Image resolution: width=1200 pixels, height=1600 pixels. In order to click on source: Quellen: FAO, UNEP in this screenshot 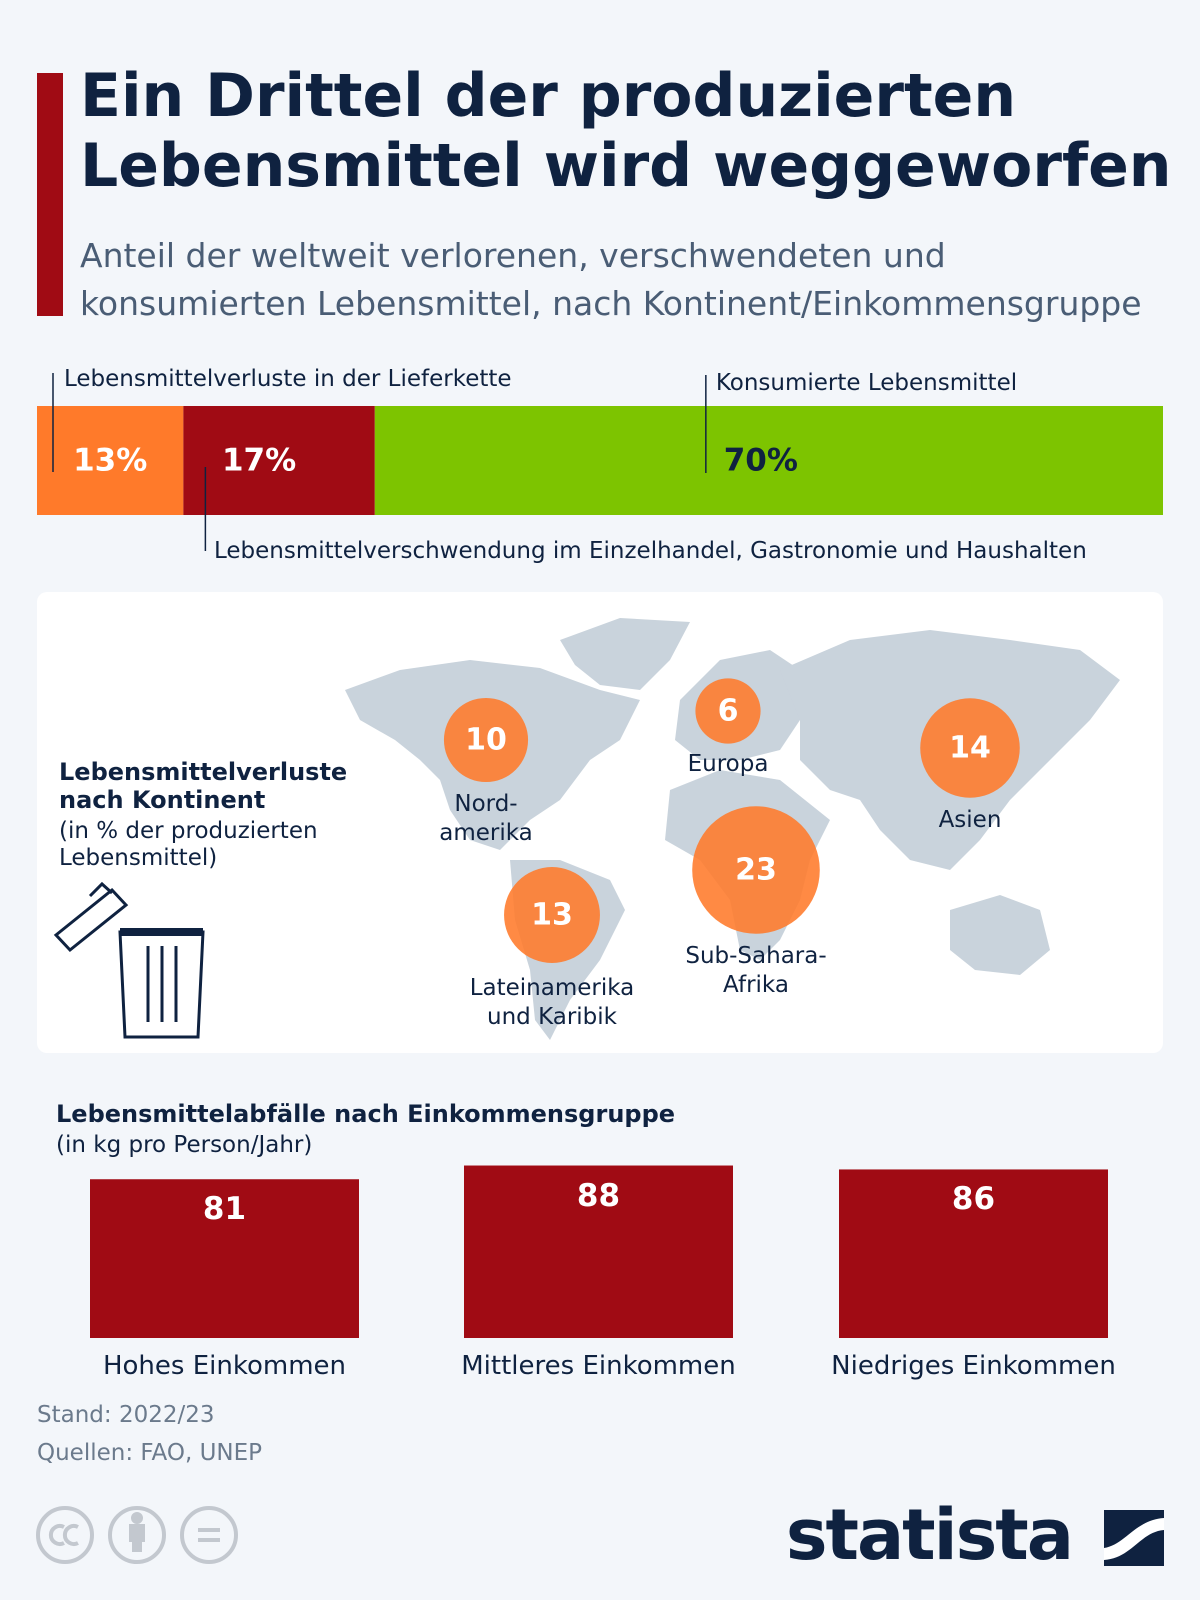, I will do `click(150, 1453)`.